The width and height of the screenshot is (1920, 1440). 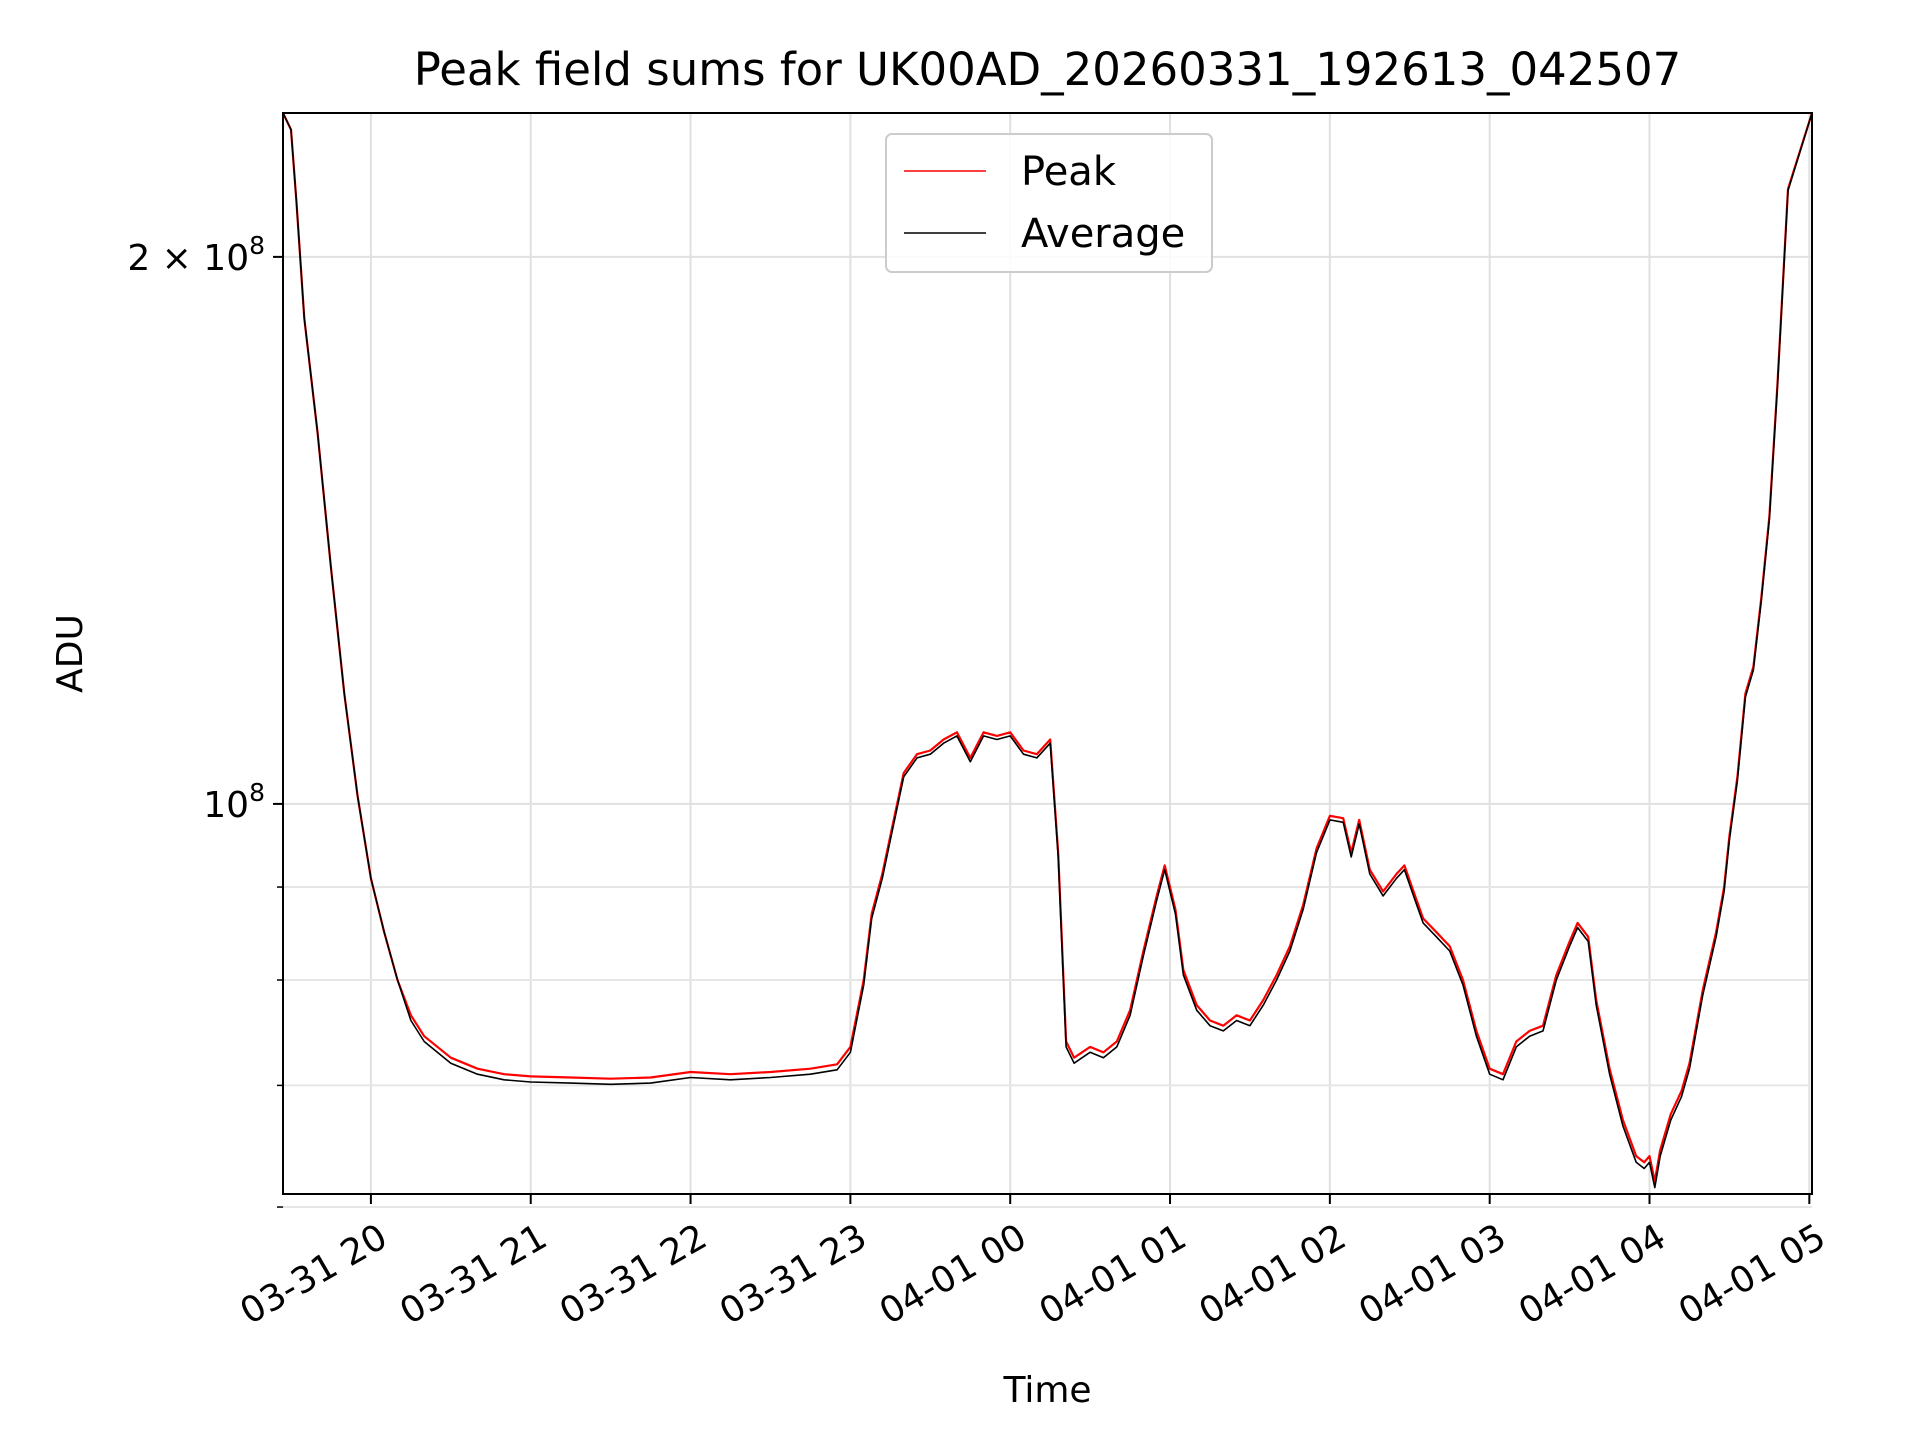 What do you see at coordinates (70, 653) in the screenshot?
I see `y-axis-title: ADU` at bounding box center [70, 653].